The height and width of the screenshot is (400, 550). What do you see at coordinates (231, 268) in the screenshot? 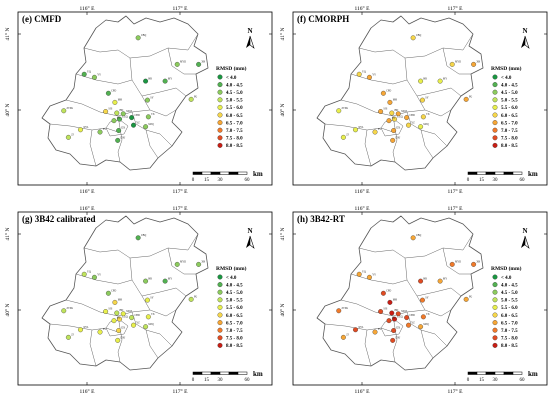
I see `legend-title: RMSD (mm)` at bounding box center [231, 268].